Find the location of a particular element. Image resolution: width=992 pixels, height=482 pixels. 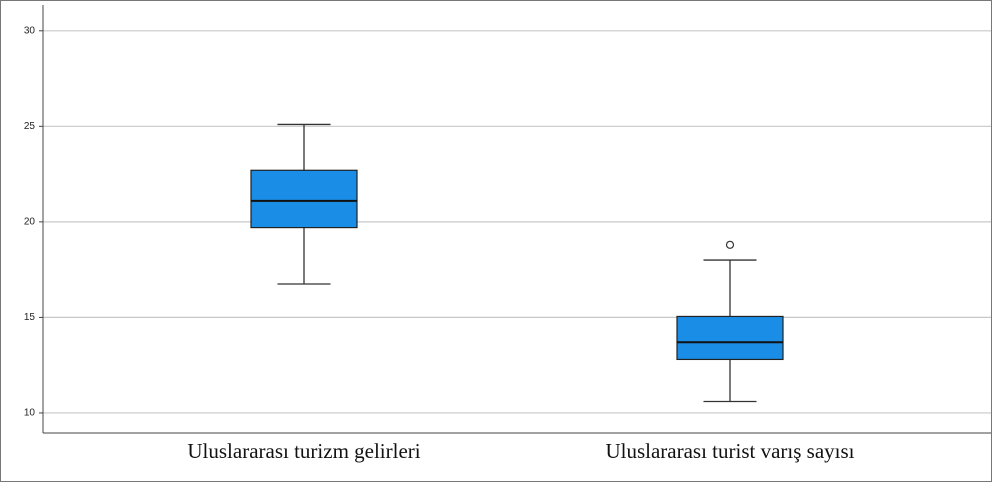

x-tick-label: Uluslararası turist varış sayısı is located at coordinates (729, 451).